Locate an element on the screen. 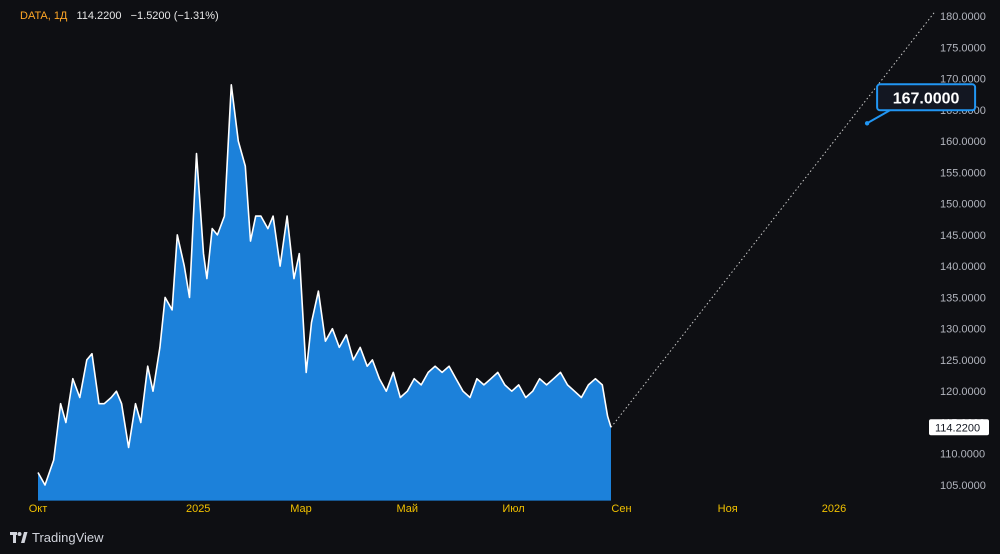  price-change: −1.5200 (−1.31%) is located at coordinates (174, 16).